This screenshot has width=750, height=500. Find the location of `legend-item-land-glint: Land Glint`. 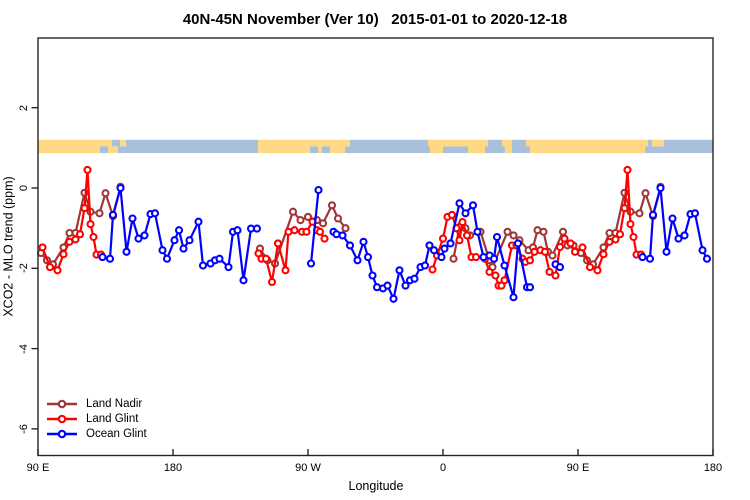

legend-item-land-glint: Land Glint is located at coordinates (96, 418).